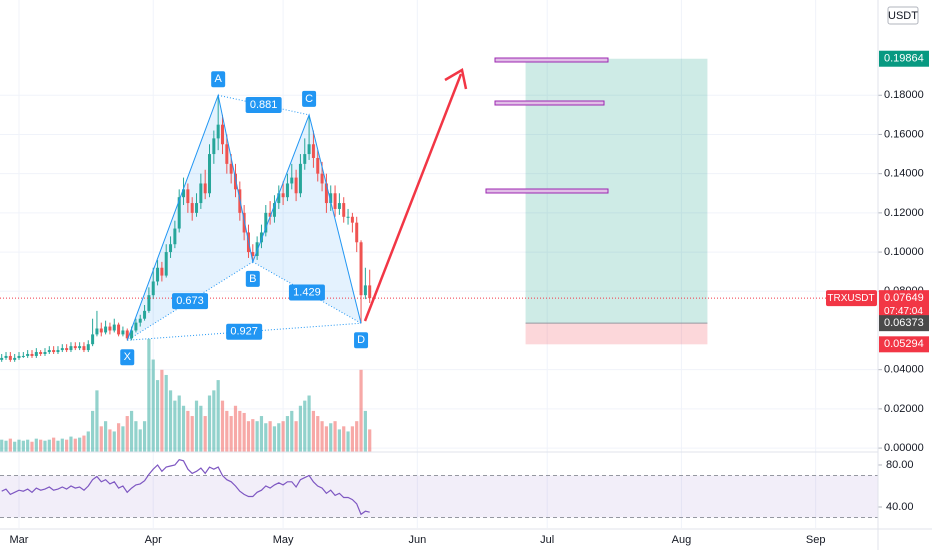  Describe the element at coordinates (153, 540) in the screenshot. I see `x-tick-label: Apr` at that location.